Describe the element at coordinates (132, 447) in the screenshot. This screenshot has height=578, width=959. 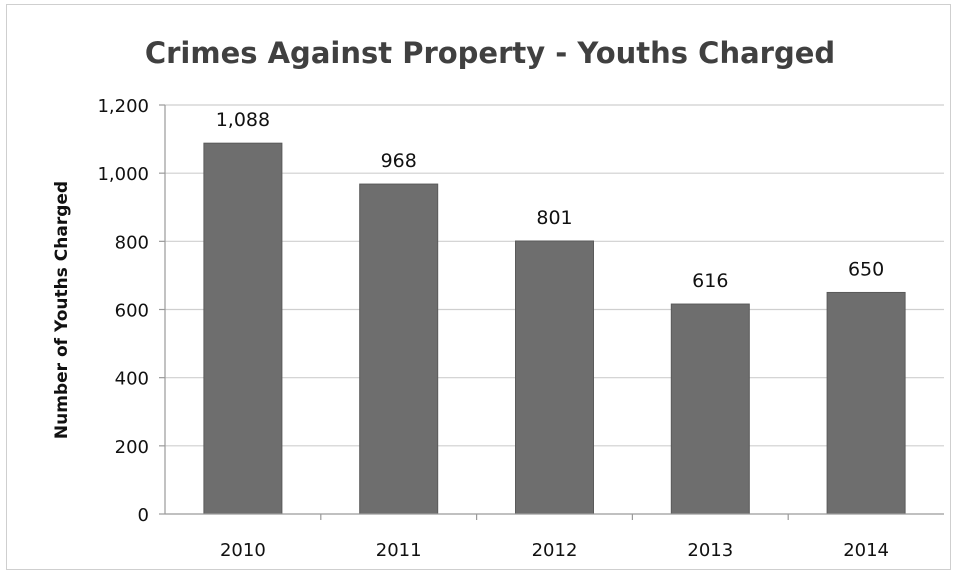
I see `y-tick-label: 200` at that location.